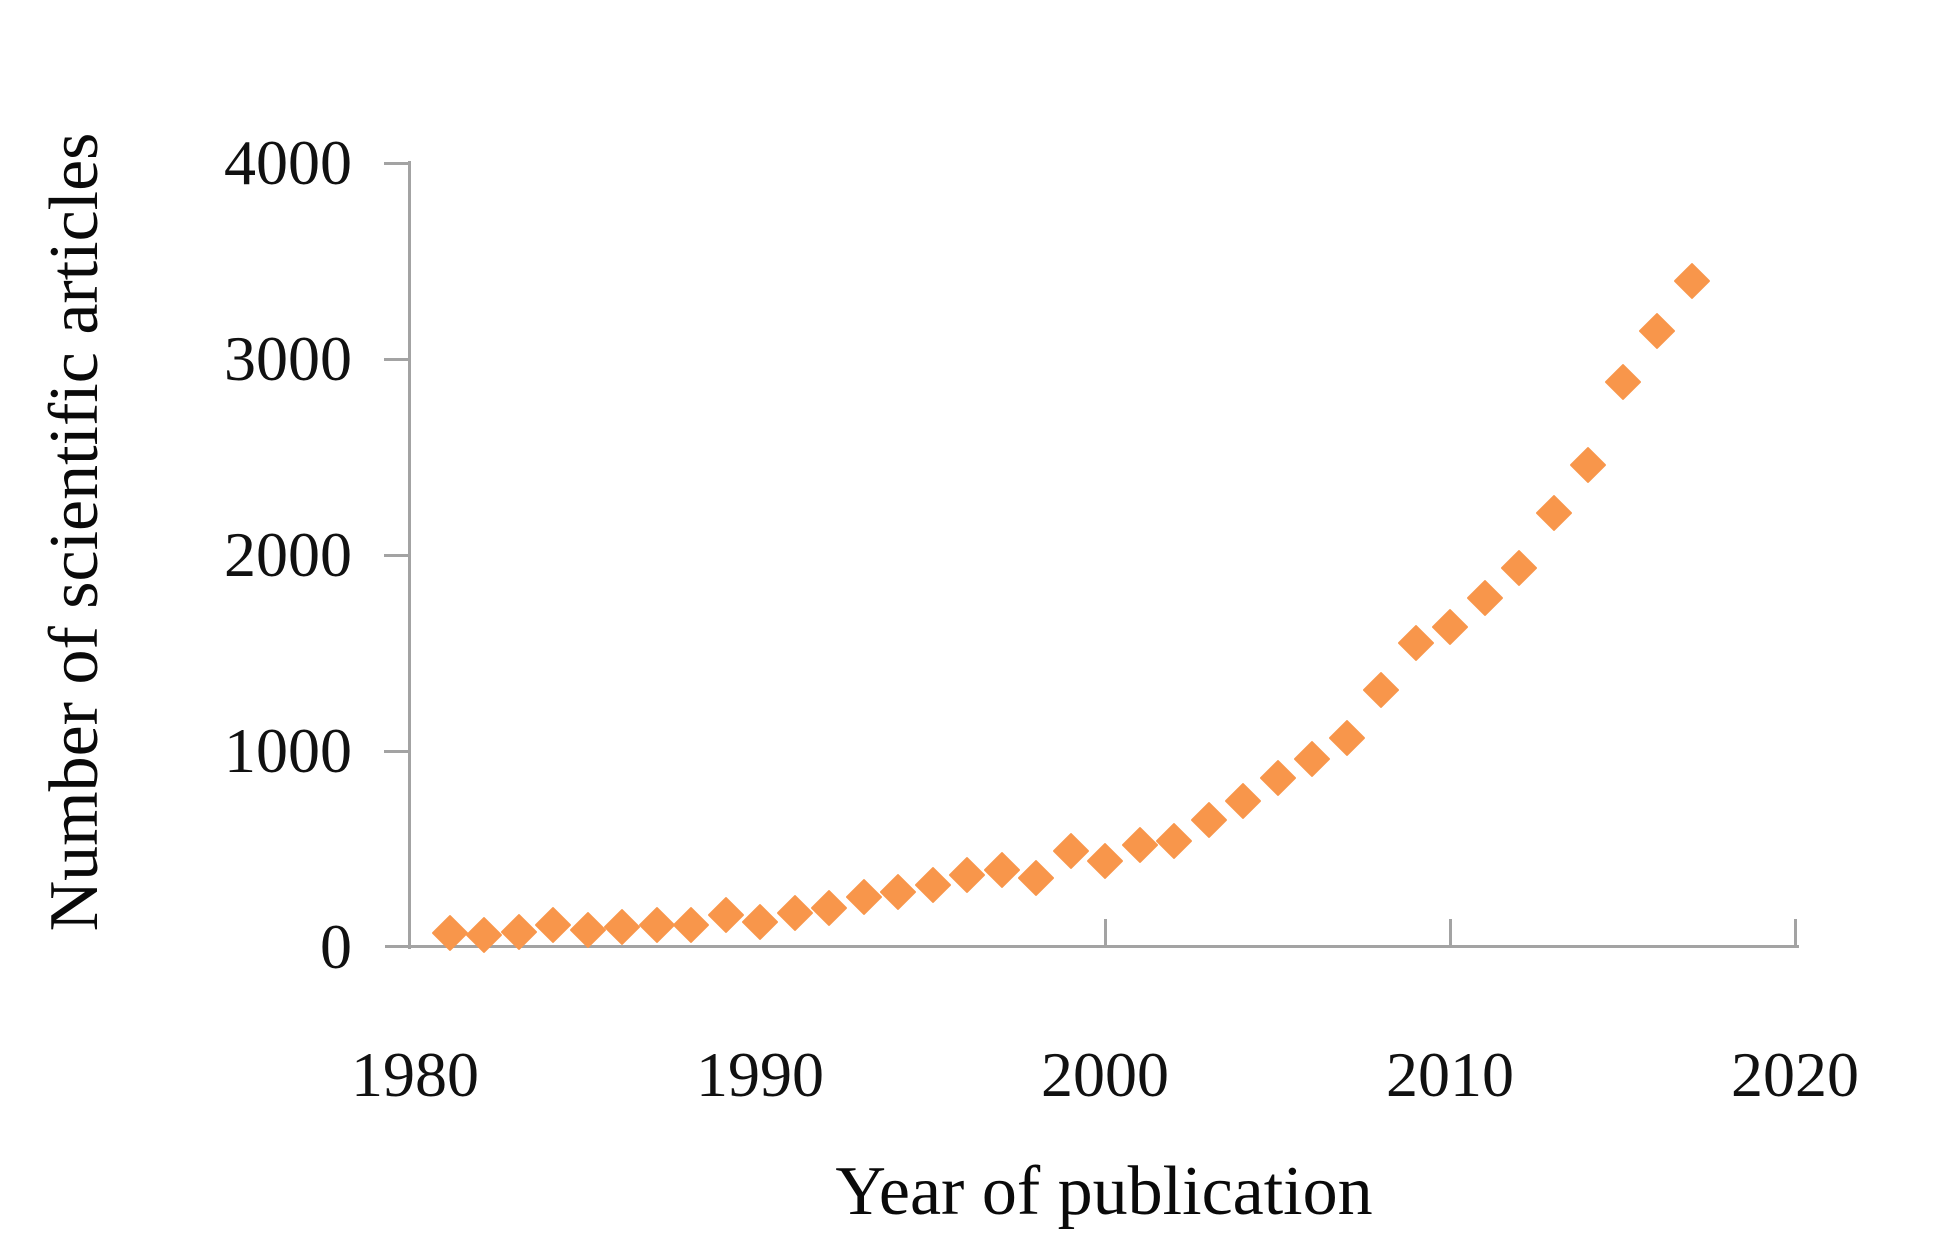 The image size is (1942, 1255). What do you see at coordinates (288, 554) in the screenshot?
I see `y-tick-label: 2000` at bounding box center [288, 554].